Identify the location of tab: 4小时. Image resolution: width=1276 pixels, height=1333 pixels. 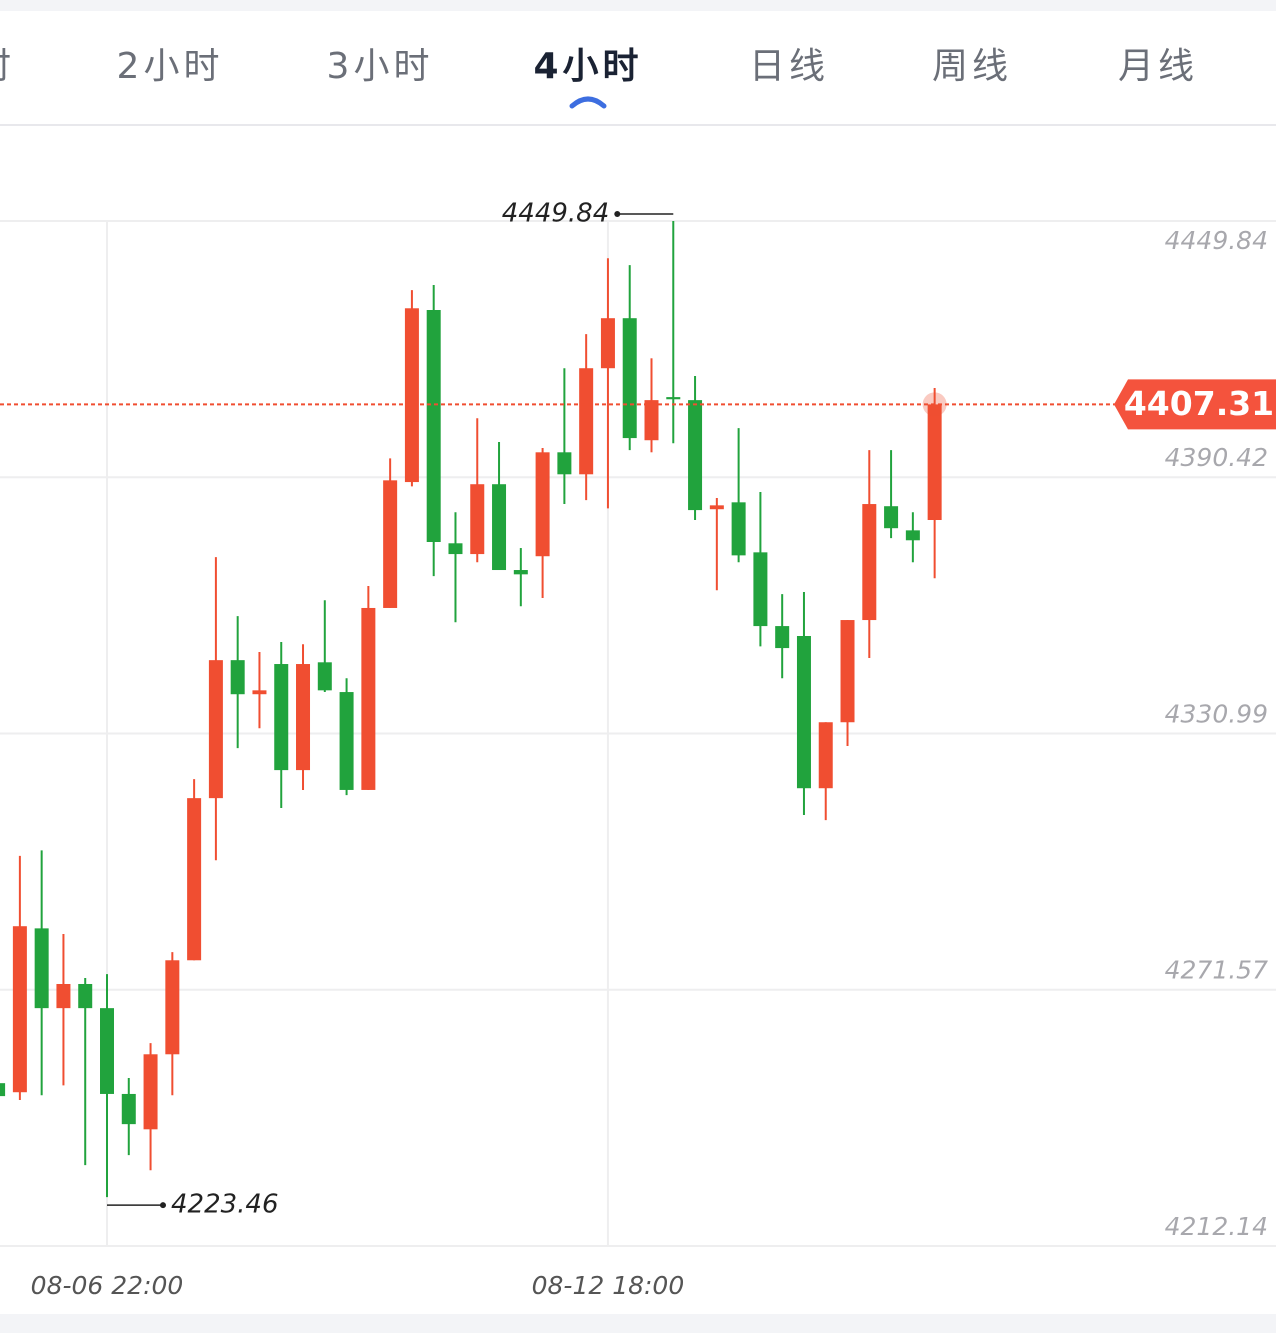
(587, 66).